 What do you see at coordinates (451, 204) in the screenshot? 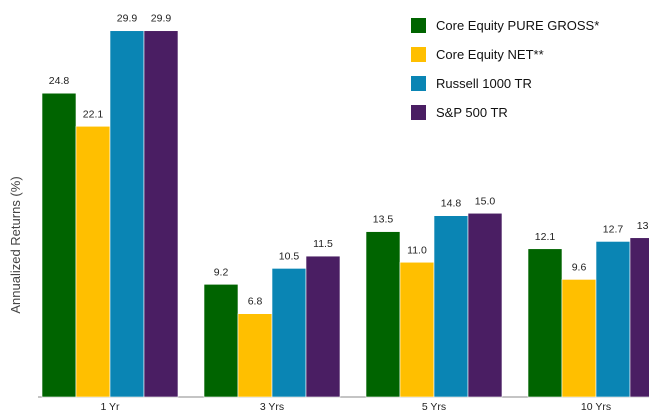
I see `bar-value-label: 14.8` at bounding box center [451, 204].